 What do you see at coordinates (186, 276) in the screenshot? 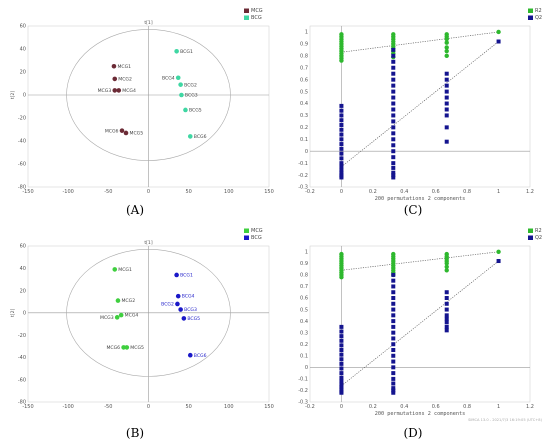
I see `point-label: BCG1` at bounding box center [186, 276].